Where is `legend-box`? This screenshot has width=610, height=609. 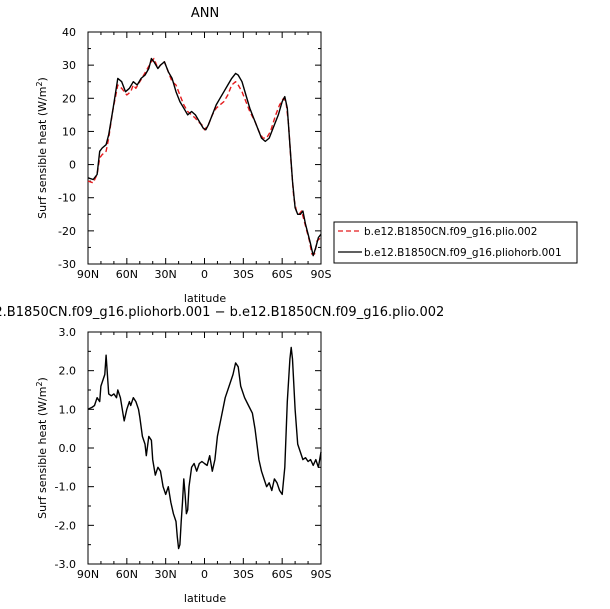 legend-box is located at coordinates (455, 242).